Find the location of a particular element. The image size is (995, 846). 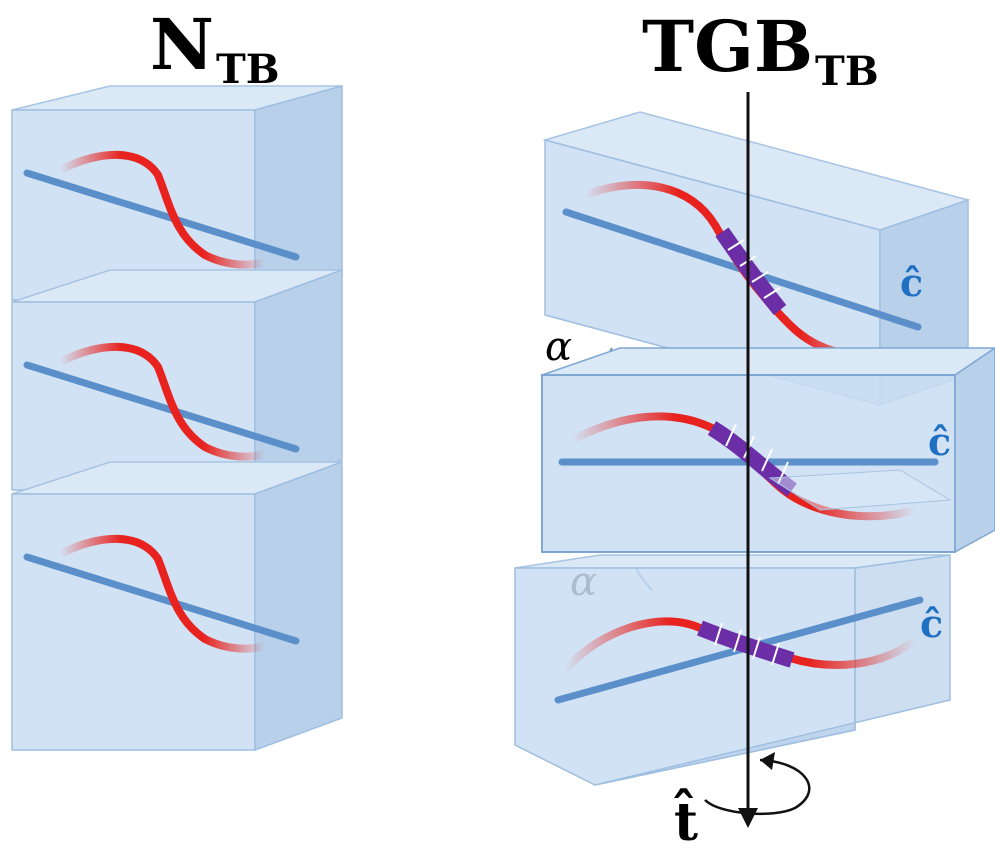

axis-arrowhead is located at coordinates (748, 818).